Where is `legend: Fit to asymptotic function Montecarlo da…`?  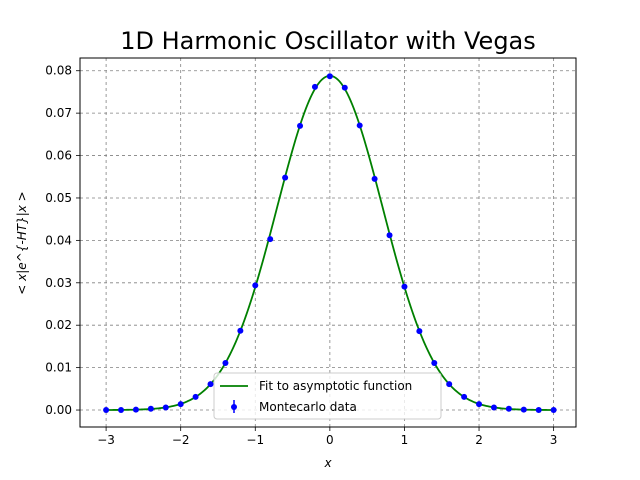
legend: Fit to asymptotic function Montecarlo da… is located at coordinates (327, 396).